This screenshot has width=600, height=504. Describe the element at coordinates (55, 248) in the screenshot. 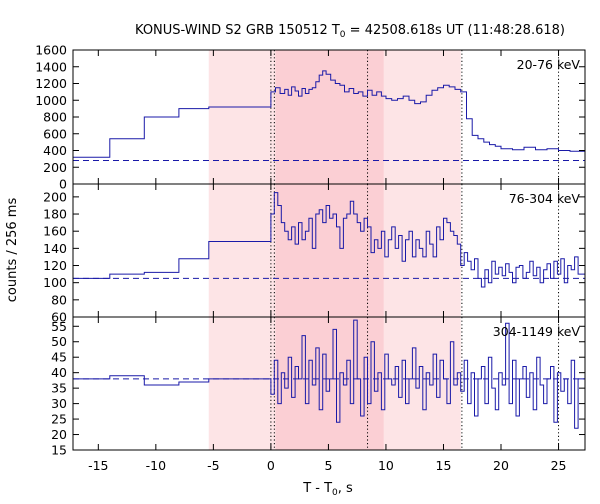

I see `y-tick-label: 140` at that location.